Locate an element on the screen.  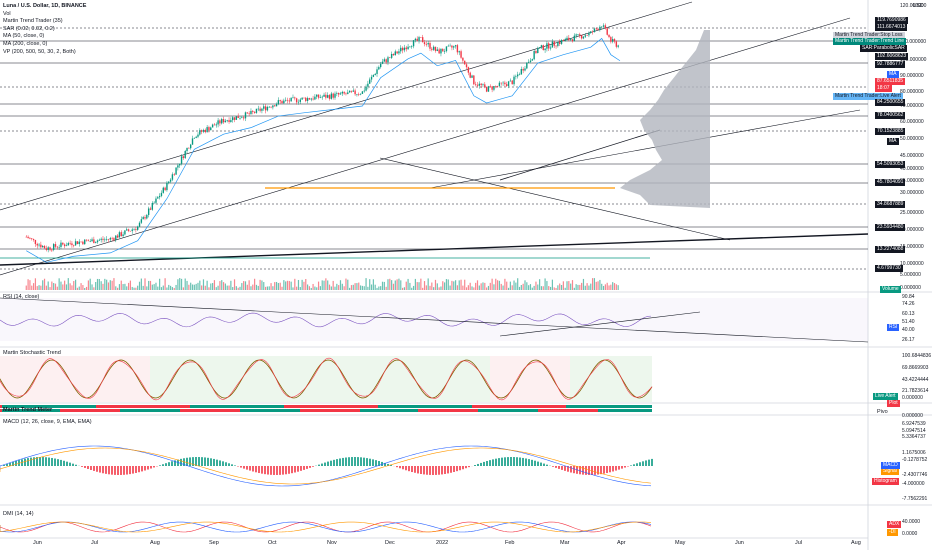
rsi-line is located at coordinates (326, 320).